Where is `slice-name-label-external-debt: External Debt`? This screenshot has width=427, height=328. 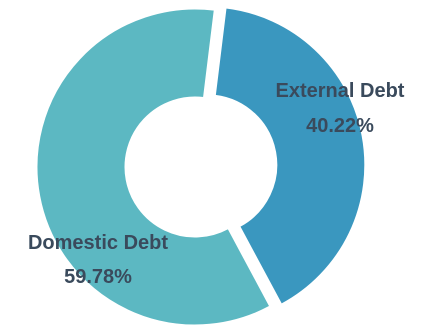
slice-name-label-external-debt: External Debt is located at coordinates (340, 91).